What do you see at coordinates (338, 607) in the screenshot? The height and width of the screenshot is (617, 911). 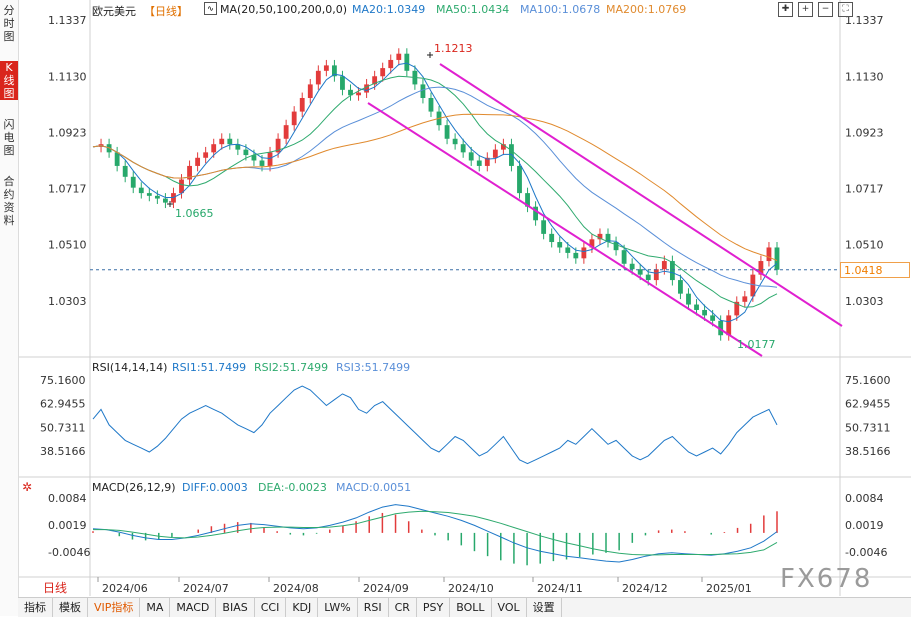 I see `indicator-tab-8: LW%` at bounding box center [338, 607].